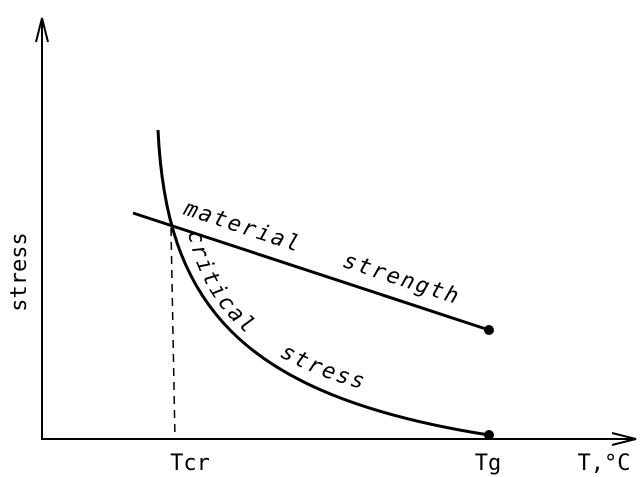 The width and height of the screenshot is (641, 477). I want to click on critical-end, so click(489, 435).